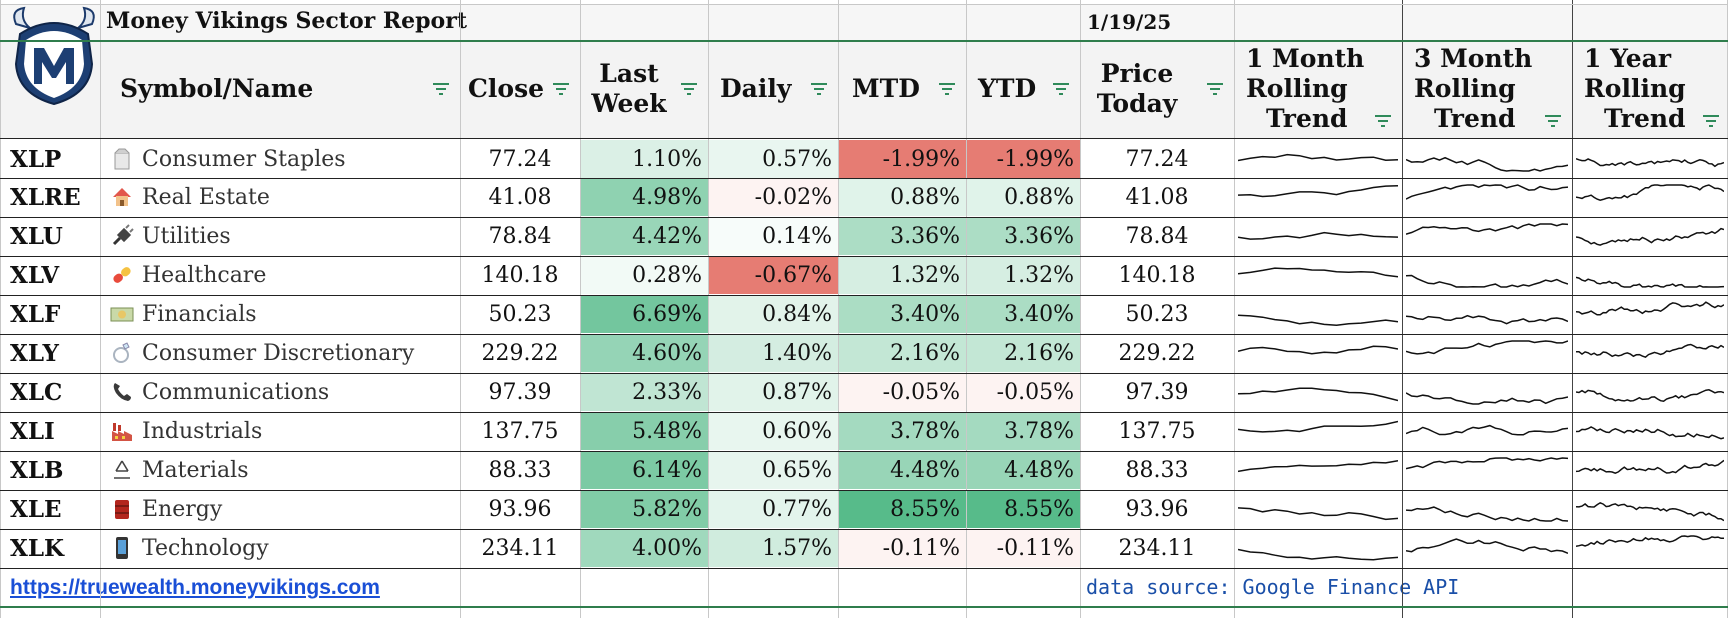  What do you see at coordinates (1157, 197) in the screenshot?
I see `cell-price: 41.08` at bounding box center [1157, 197].